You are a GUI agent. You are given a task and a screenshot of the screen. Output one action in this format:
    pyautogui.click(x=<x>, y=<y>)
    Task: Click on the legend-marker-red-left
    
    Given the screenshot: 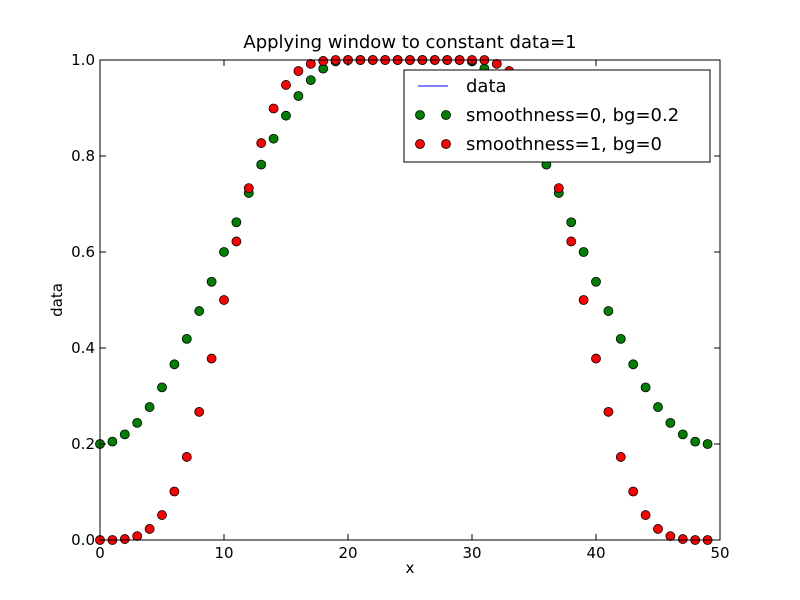 What is the action you would take?
    pyautogui.click(x=420, y=144)
    